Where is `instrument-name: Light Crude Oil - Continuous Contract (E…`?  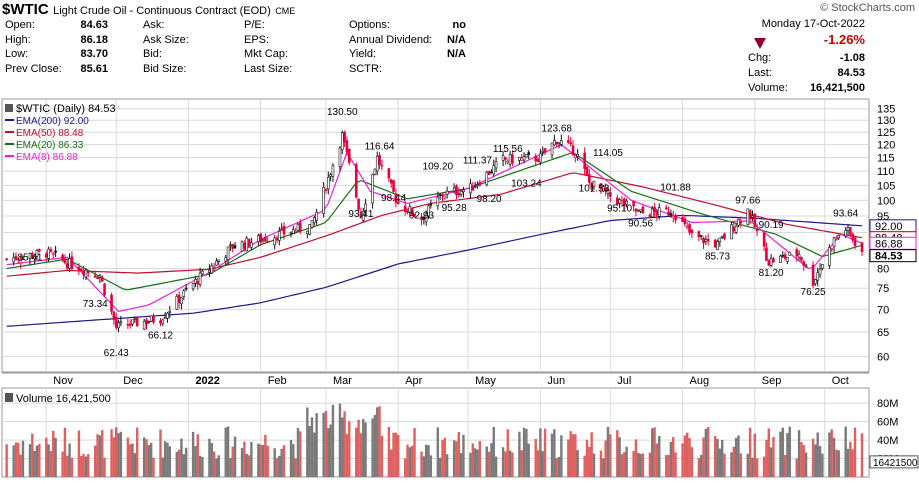
instrument-name: Light Crude Oil - Continuous Contract (E… is located at coordinates (162, 11).